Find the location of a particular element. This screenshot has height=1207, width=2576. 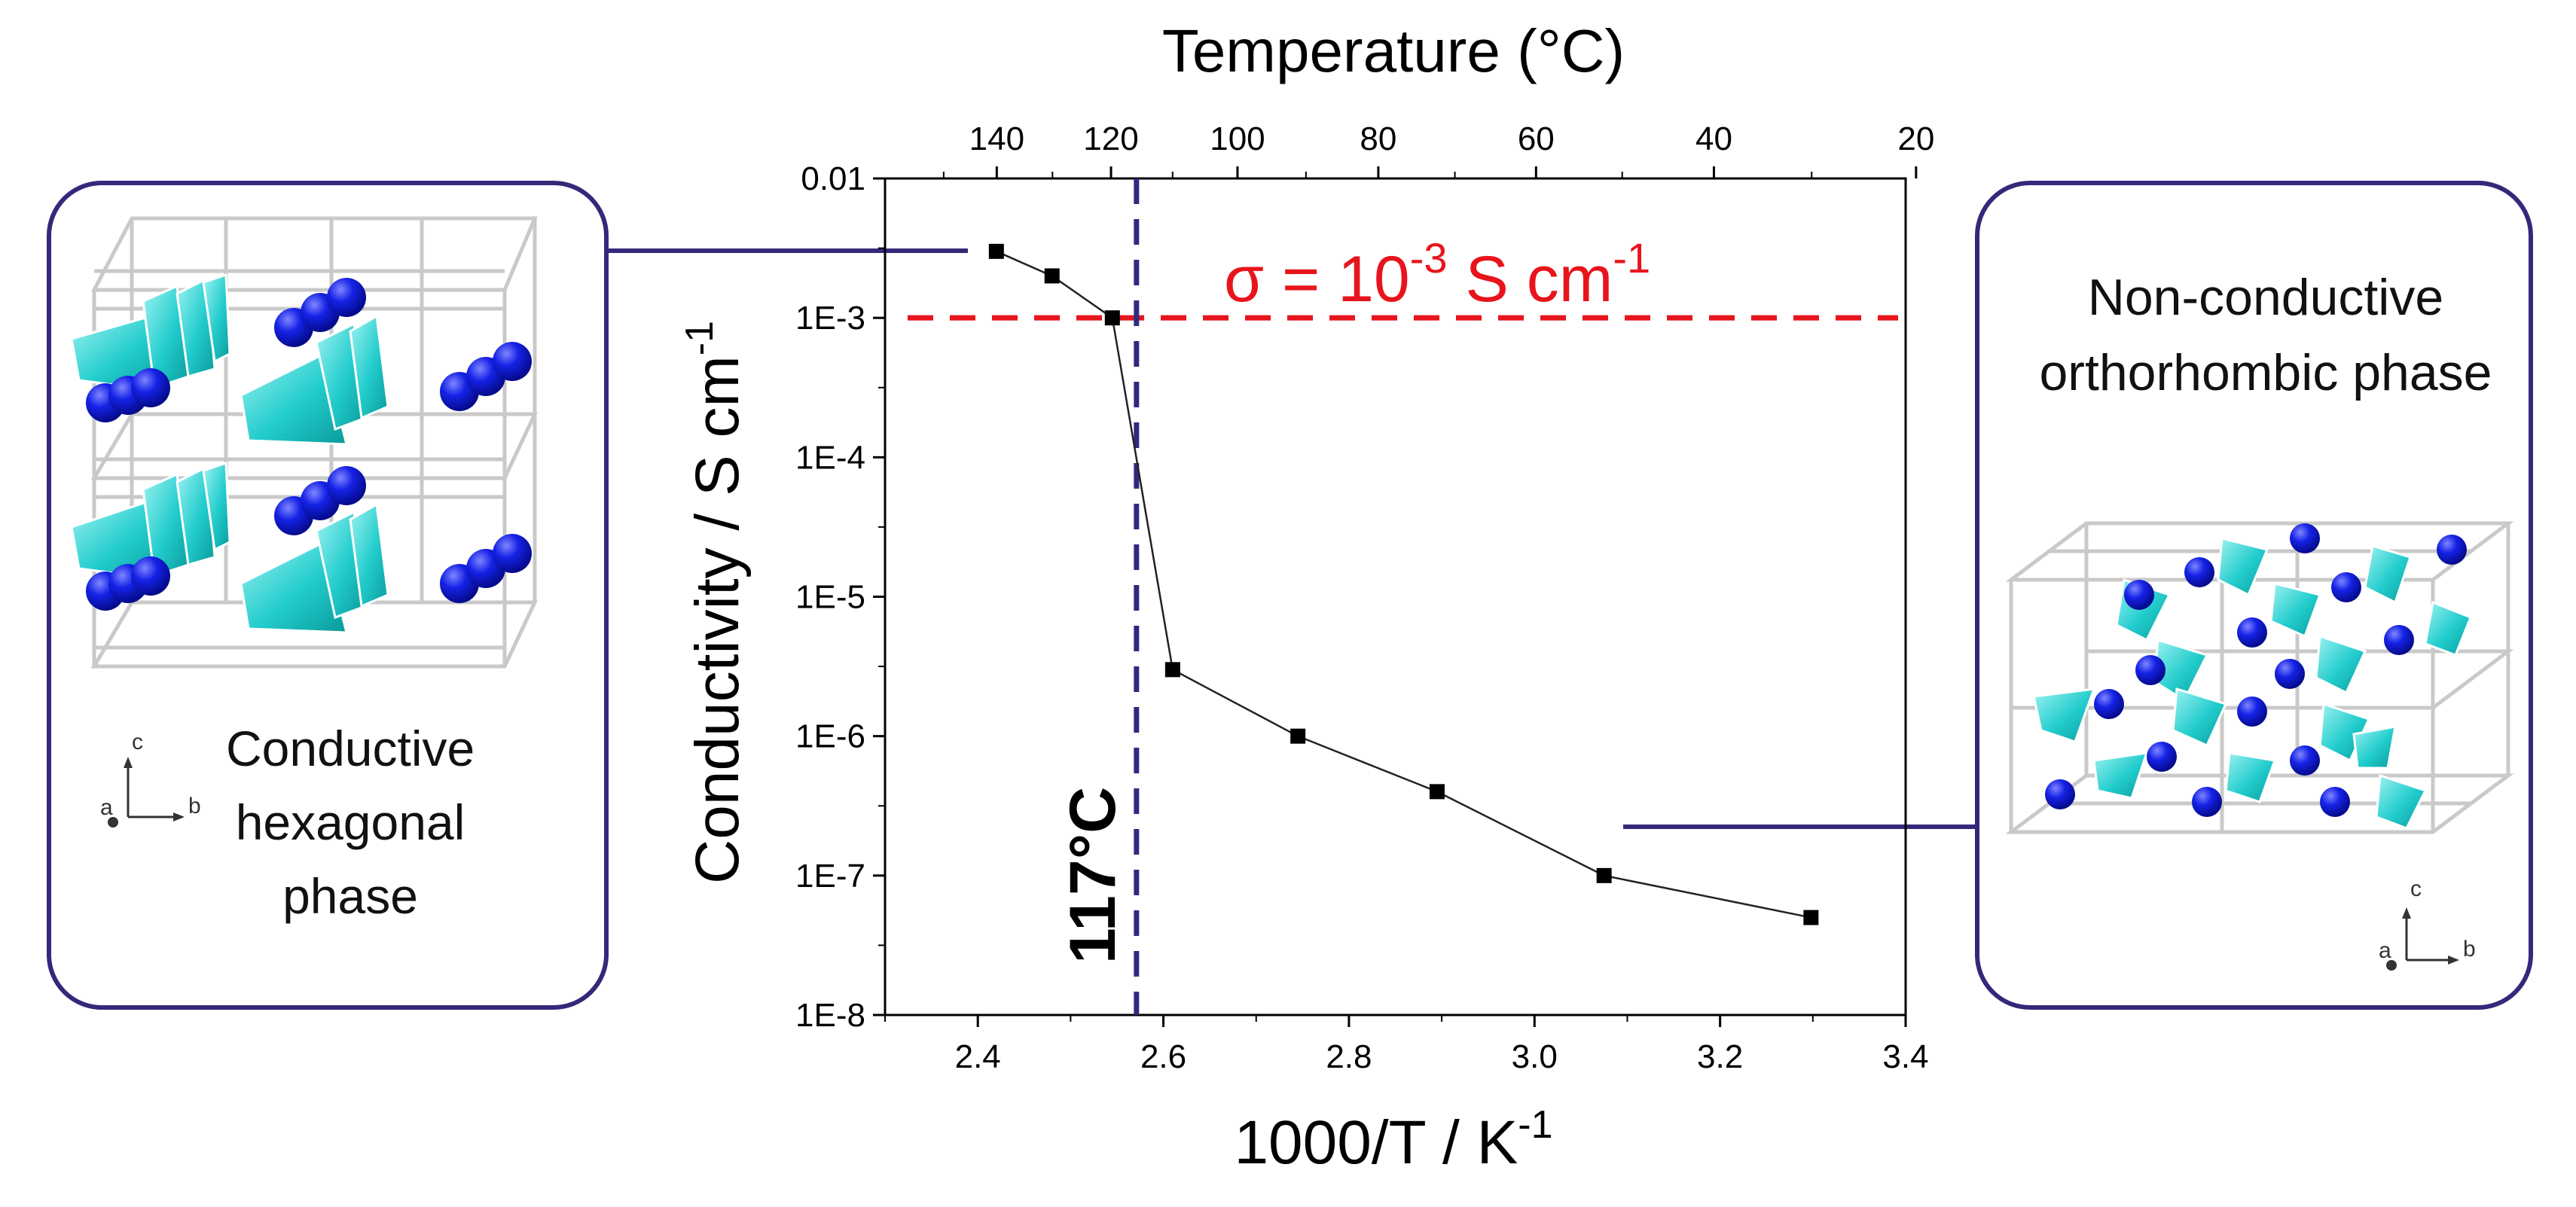

orthorhombic-cations is located at coordinates (2256, 670).